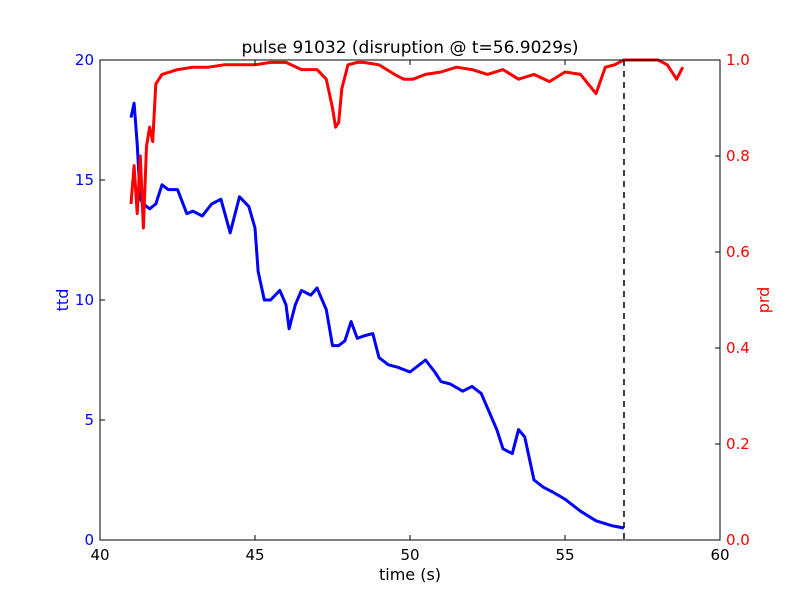 This screenshot has width=800, height=604. What do you see at coordinates (719, 555) in the screenshot?
I see `x-tick-label: 60` at bounding box center [719, 555].